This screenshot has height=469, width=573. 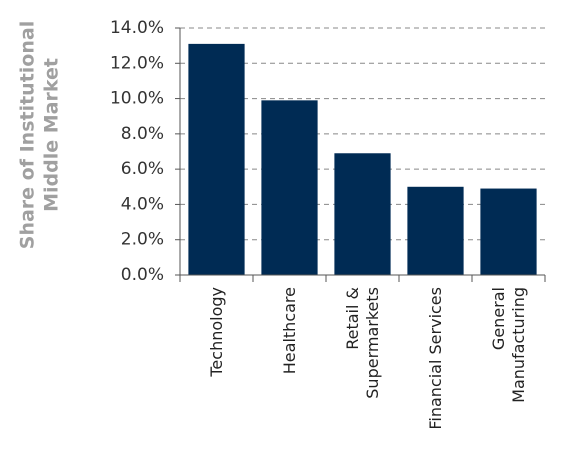 What do you see at coordinates (216, 332) in the screenshot?
I see `x-tick-label: Technology` at bounding box center [216, 332].